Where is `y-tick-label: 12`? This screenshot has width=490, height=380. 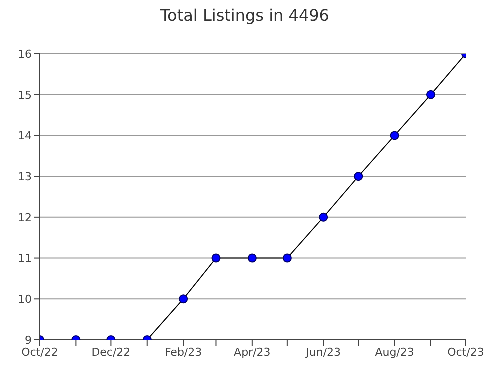 y-tick-label: 12 is located at coordinates (25, 217).